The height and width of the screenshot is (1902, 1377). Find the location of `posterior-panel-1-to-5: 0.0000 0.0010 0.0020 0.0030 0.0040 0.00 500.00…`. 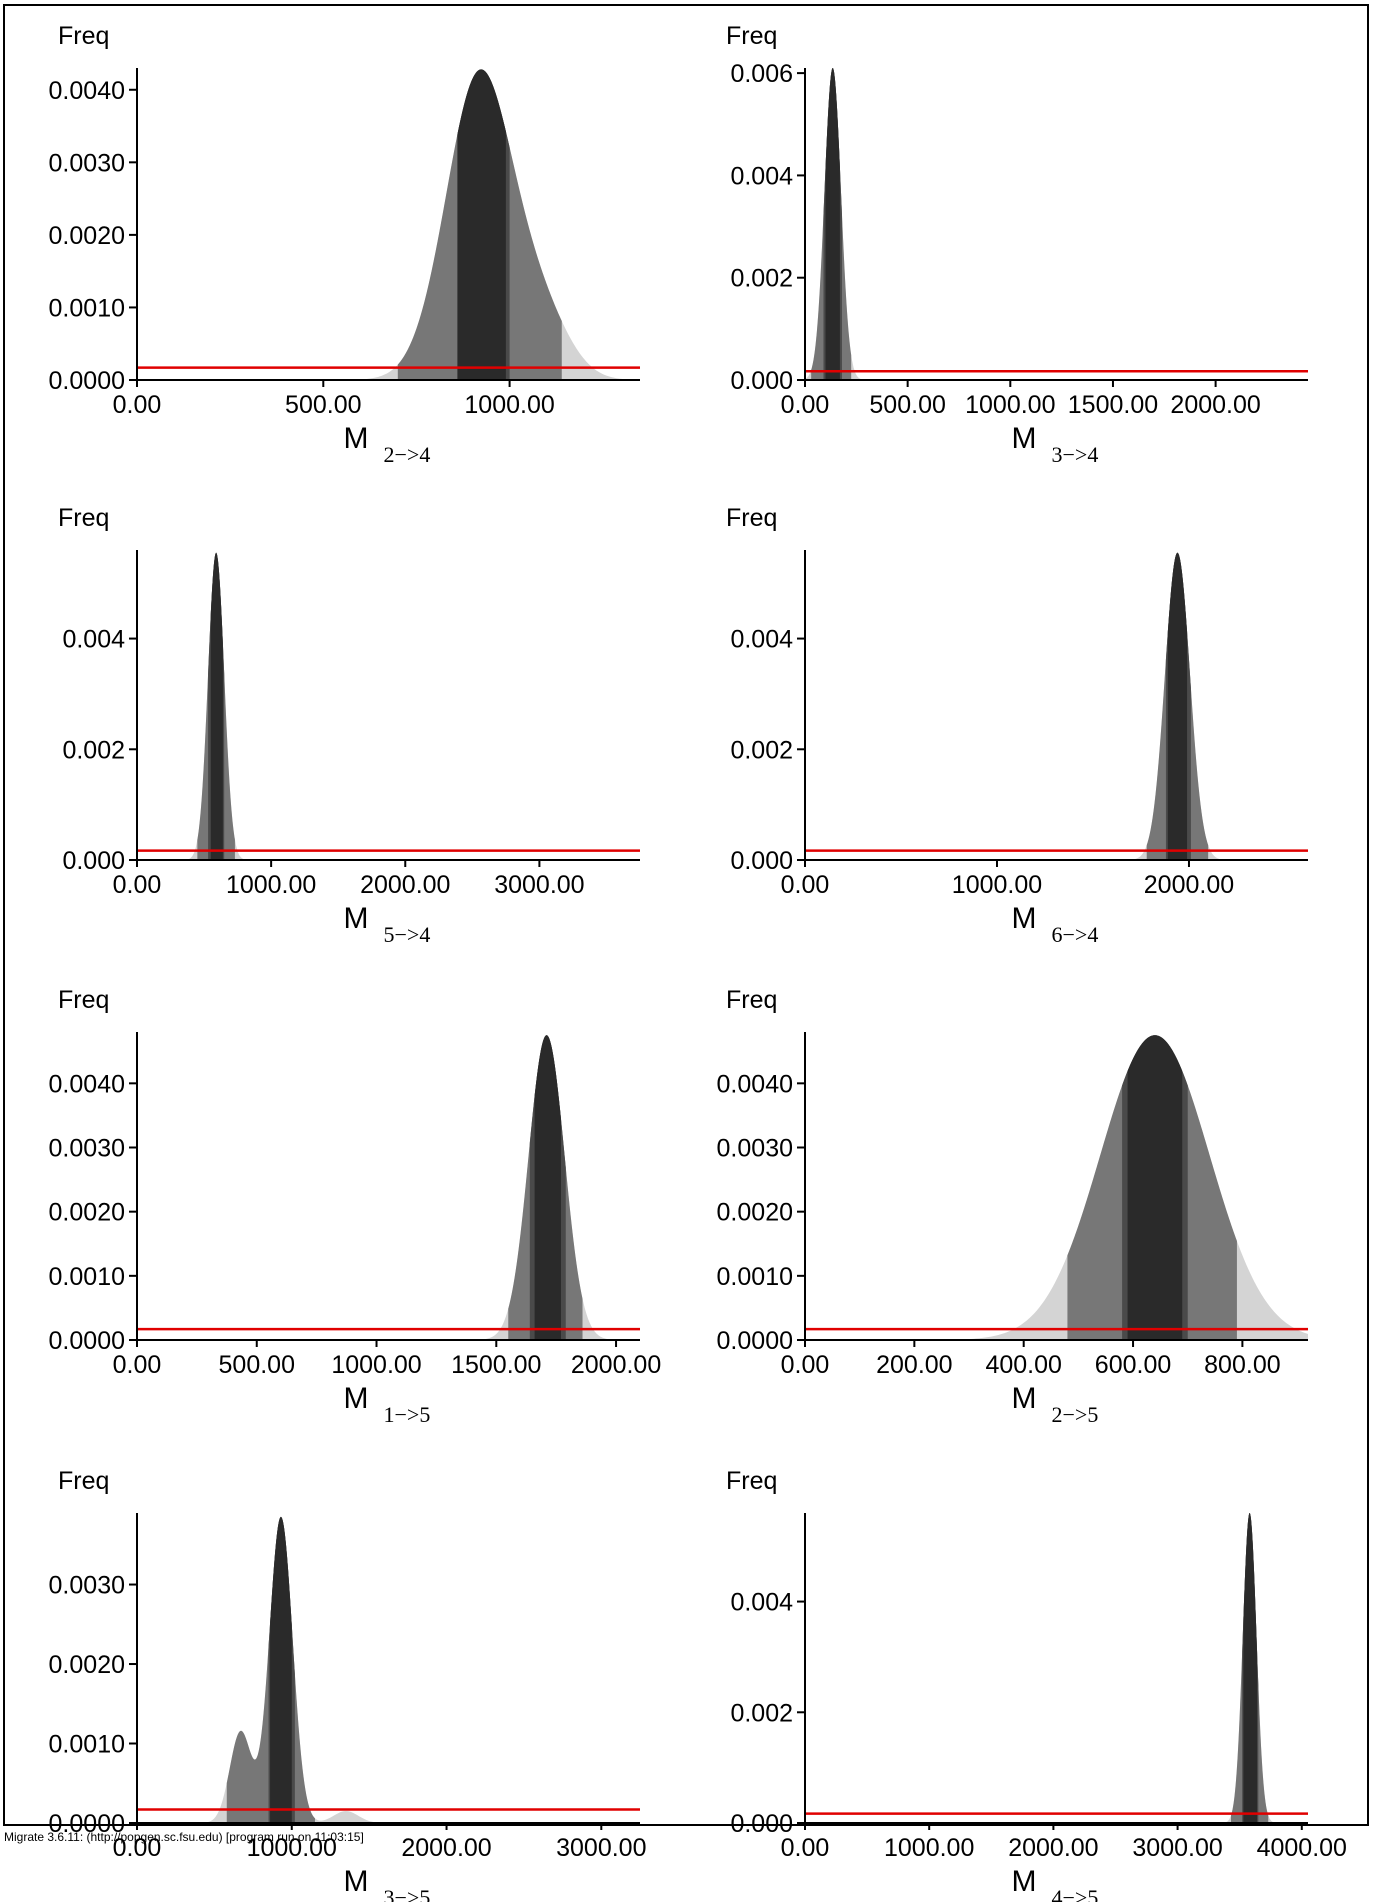

posterior-panel-1-to-5: 0.0000 0.0010 0.0020 0.0030 0.0040 0.00 500.00… is located at coordinates (355, 1206).